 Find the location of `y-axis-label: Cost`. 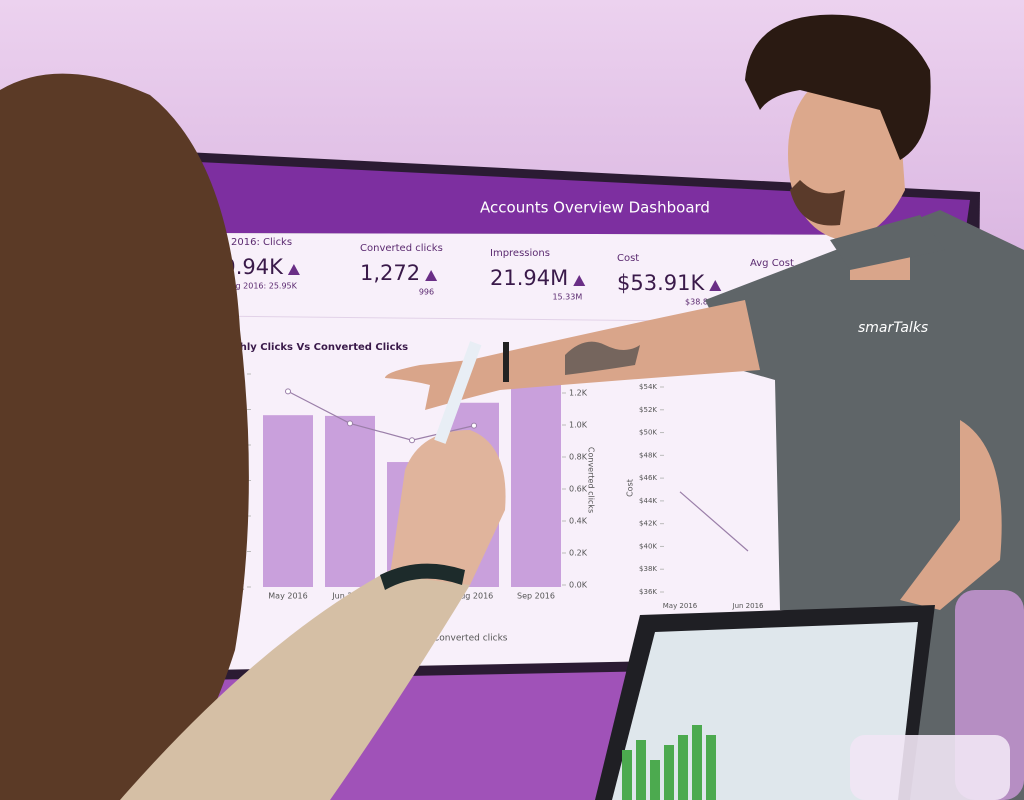

y-axis-label: Cost is located at coordinates (630, 488).